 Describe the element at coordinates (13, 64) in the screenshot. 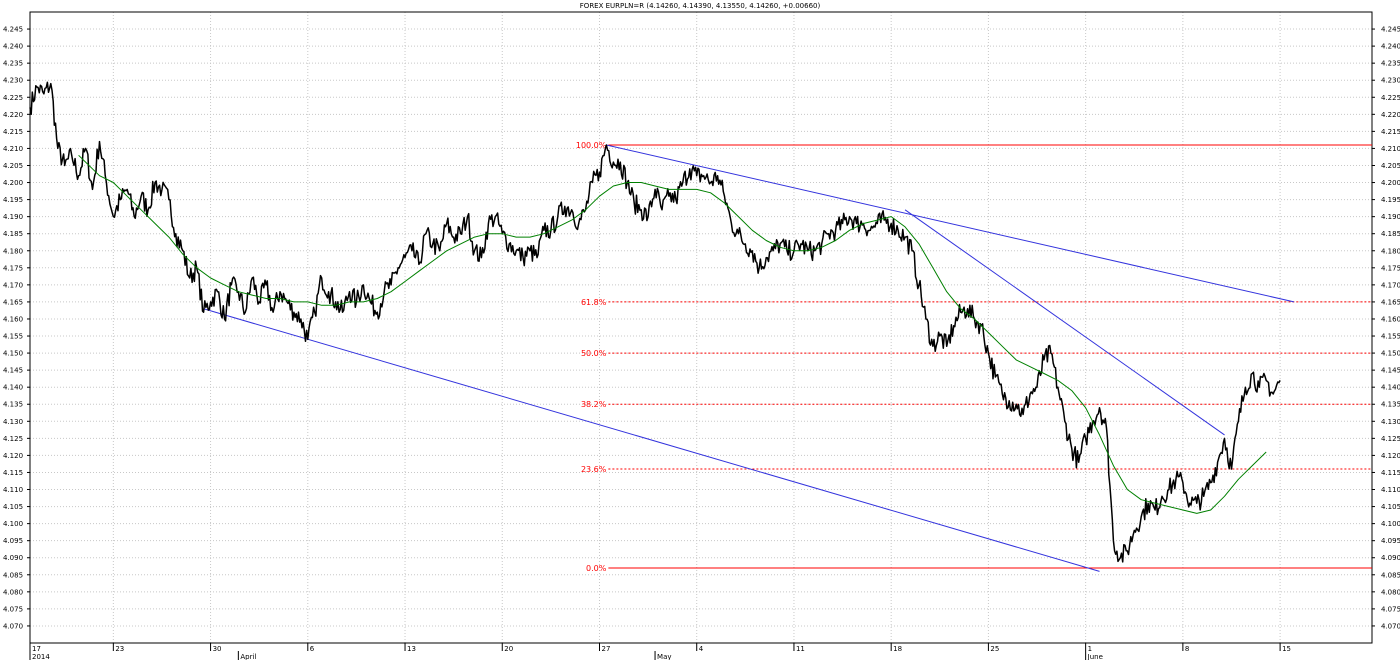

I see `y-tick-label-left: 4.235` at that location.